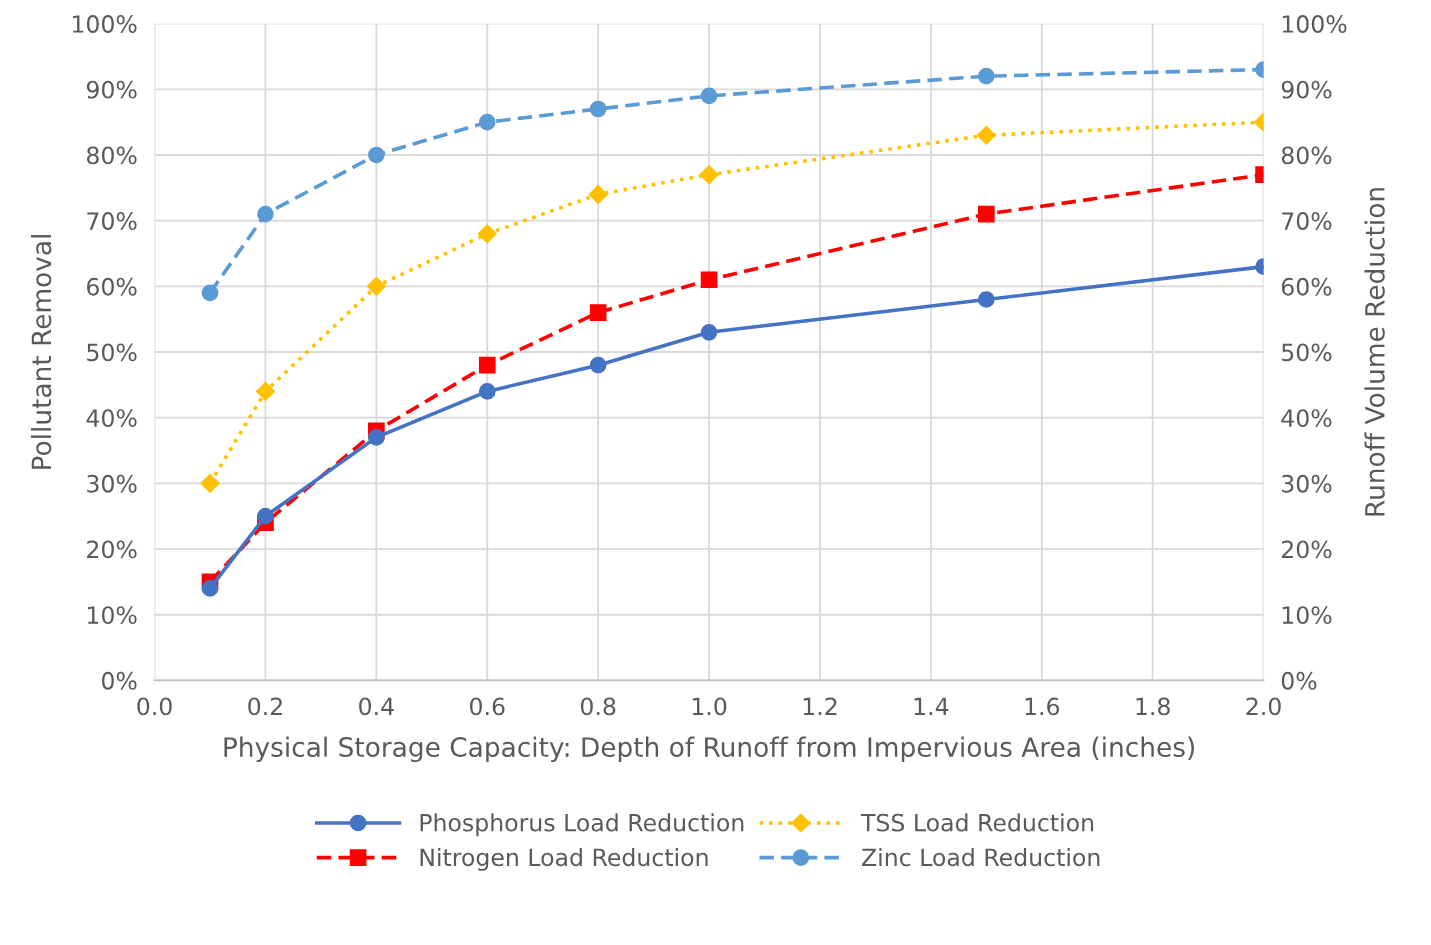  What do you see at coordinates (112, 155) in the screenshot?
I see `y-tick-label: 80%` at bounding box center [112, 155].